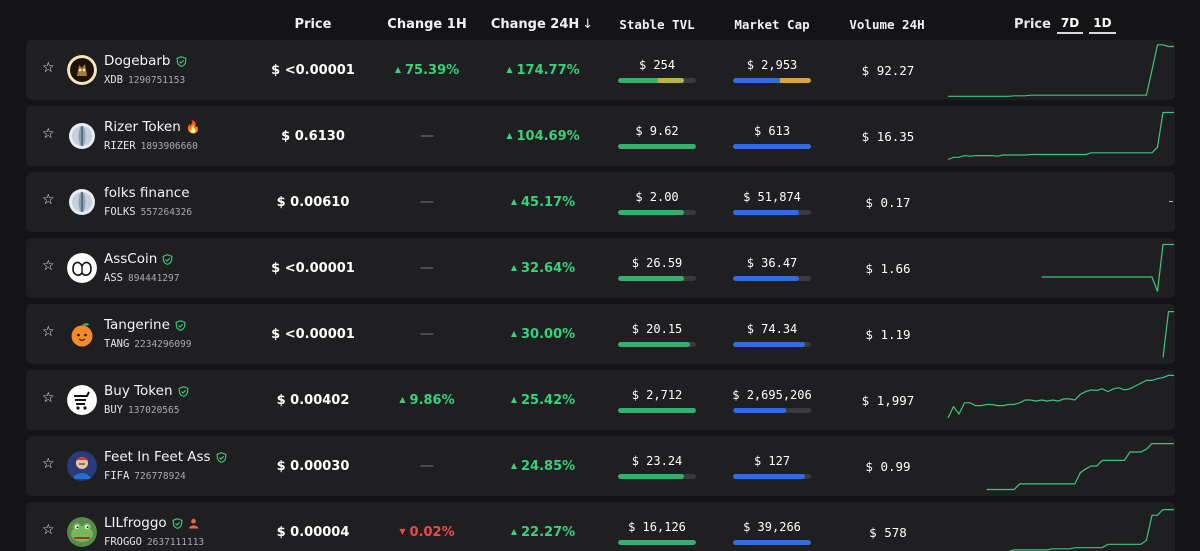 The width and height of the screenshot is (1200, 551). What do you see at coordinates (657, 460) in the screenshot?
I see `stable-tvl-value: $ 23.24` at bounding box center [657, 460].